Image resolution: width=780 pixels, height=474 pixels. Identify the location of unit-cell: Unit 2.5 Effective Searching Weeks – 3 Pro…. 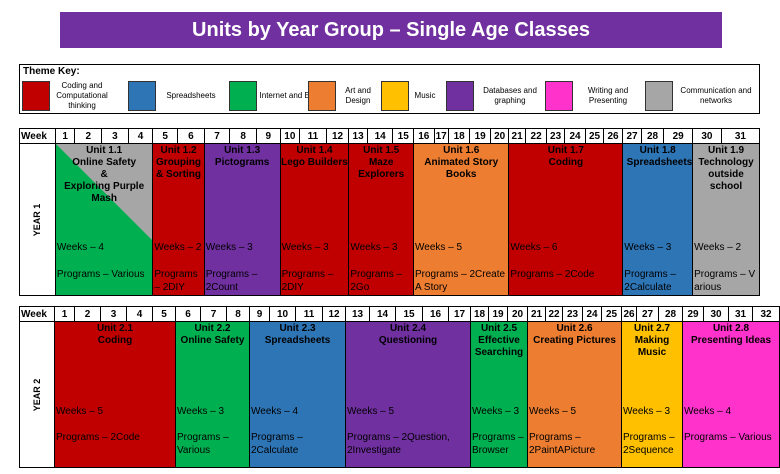
(499, 394).